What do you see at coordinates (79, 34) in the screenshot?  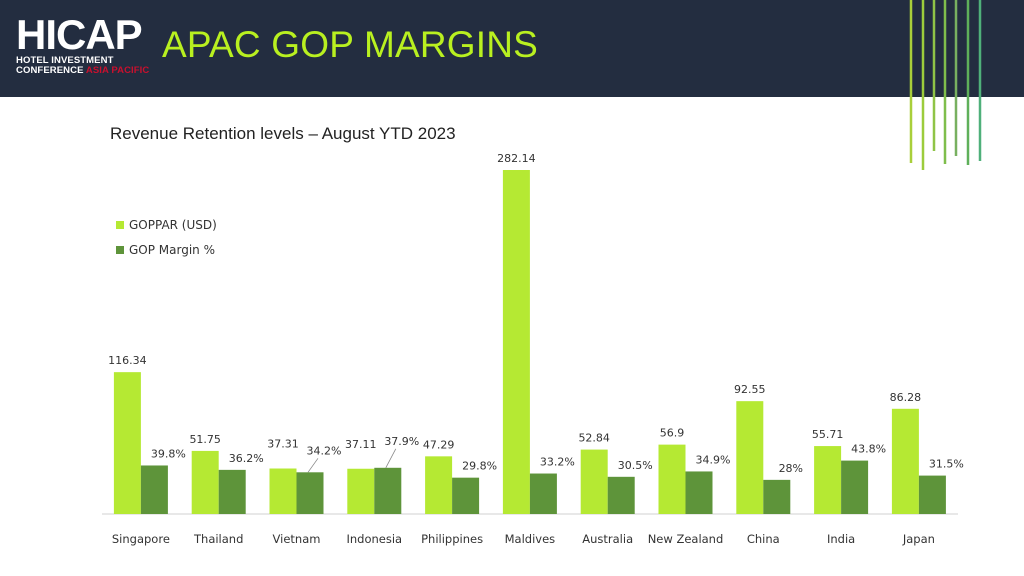 I see `logo-mark: HICAP` at bounding box center [79, 34].